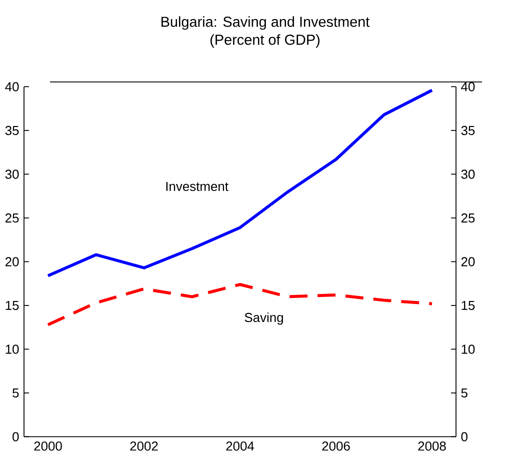 Image resolution: width=530 pixels, height=470 pixels. Describe the element at coordinates (464, 393) in the screenshot. I see `y2-tick-label: 5` at that location.